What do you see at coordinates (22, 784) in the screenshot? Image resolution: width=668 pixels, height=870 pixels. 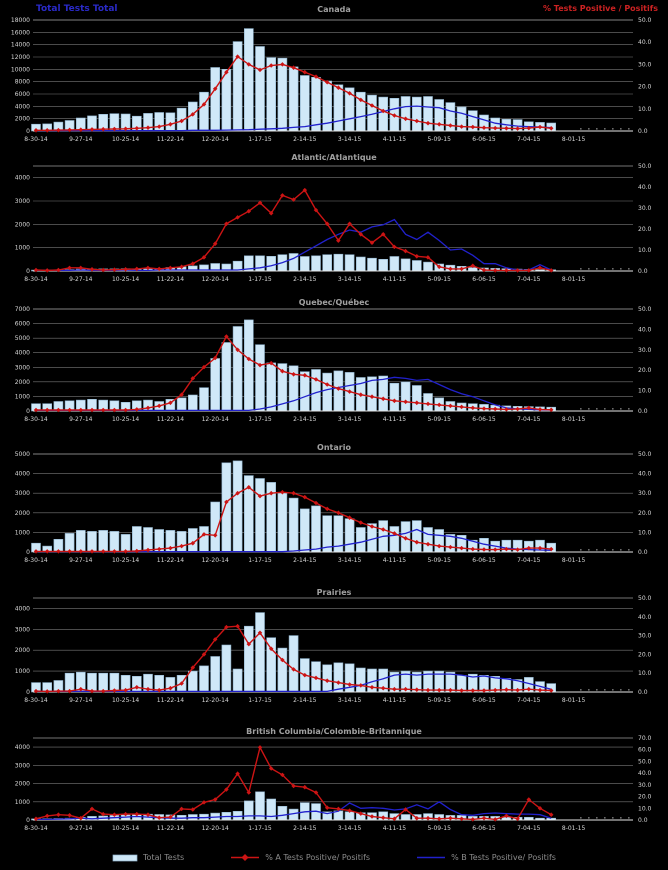 I see `left-axis-tick: 2000` at bounding box center [22, 784].